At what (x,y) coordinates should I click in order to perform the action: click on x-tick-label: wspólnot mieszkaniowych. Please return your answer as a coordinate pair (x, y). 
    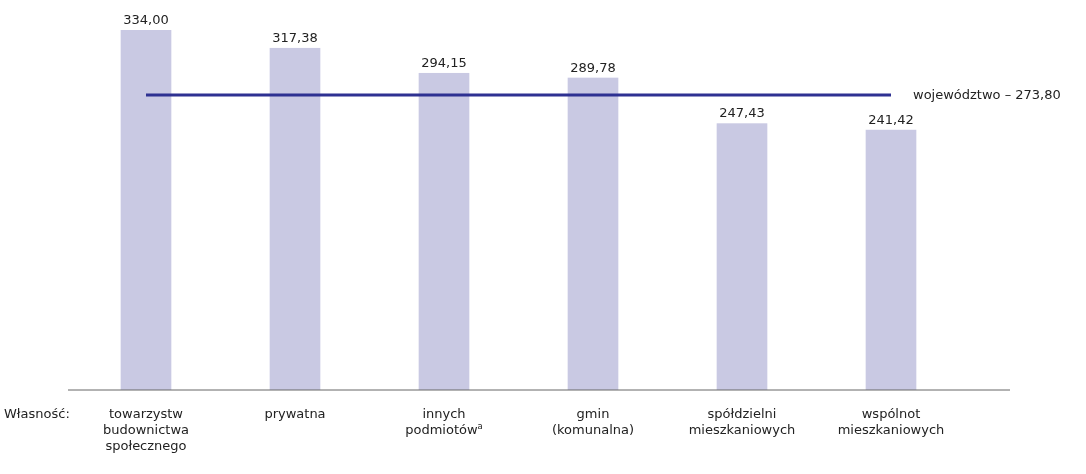
    Looking at the image, I should click on (891, 421).